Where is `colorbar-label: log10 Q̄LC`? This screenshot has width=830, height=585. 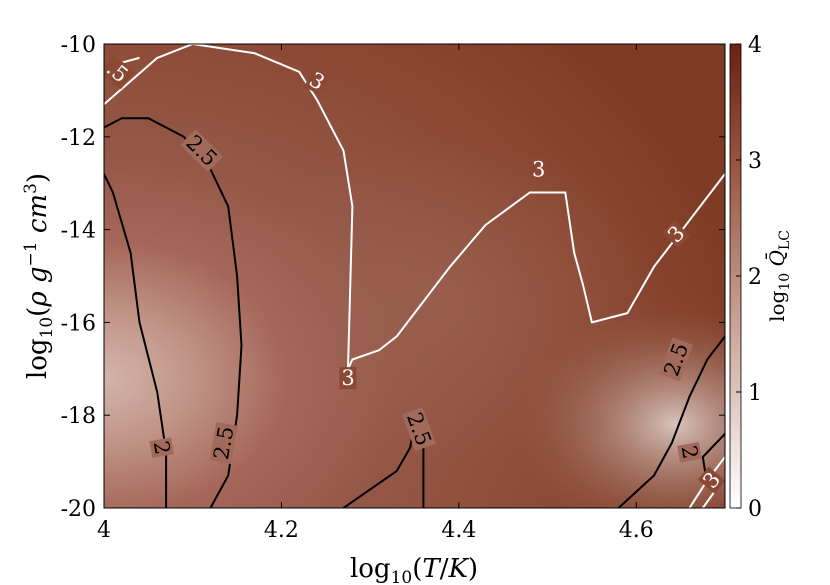 colorbar-label: log10 Q̄LC is located at coordinates (778, 276).